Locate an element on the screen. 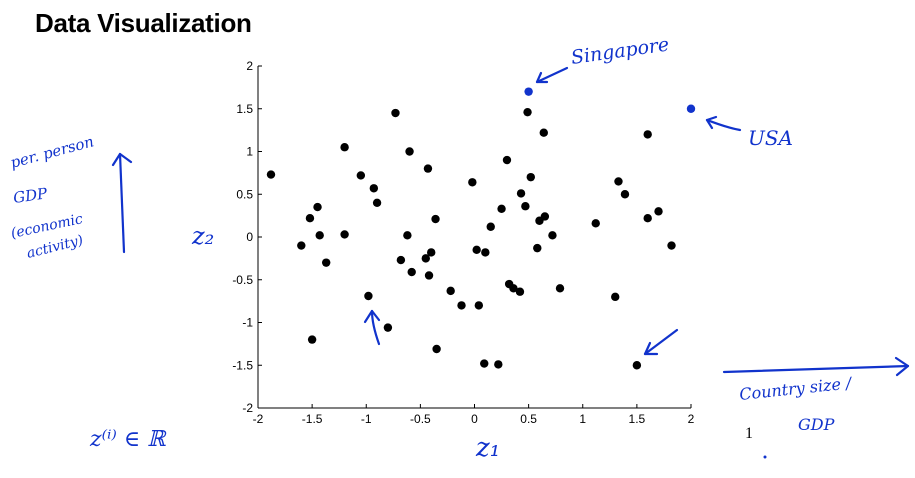  usa-arrow is located at coordinates (723, 125).